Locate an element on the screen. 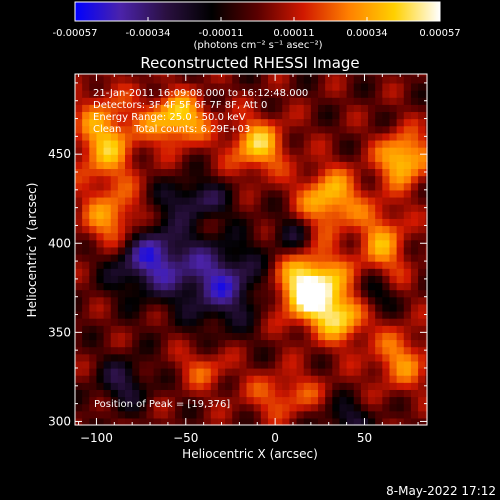 The width and height of the screenshot is (500, 500). y-tick-label: 400 is located at coordinates (59, 243).